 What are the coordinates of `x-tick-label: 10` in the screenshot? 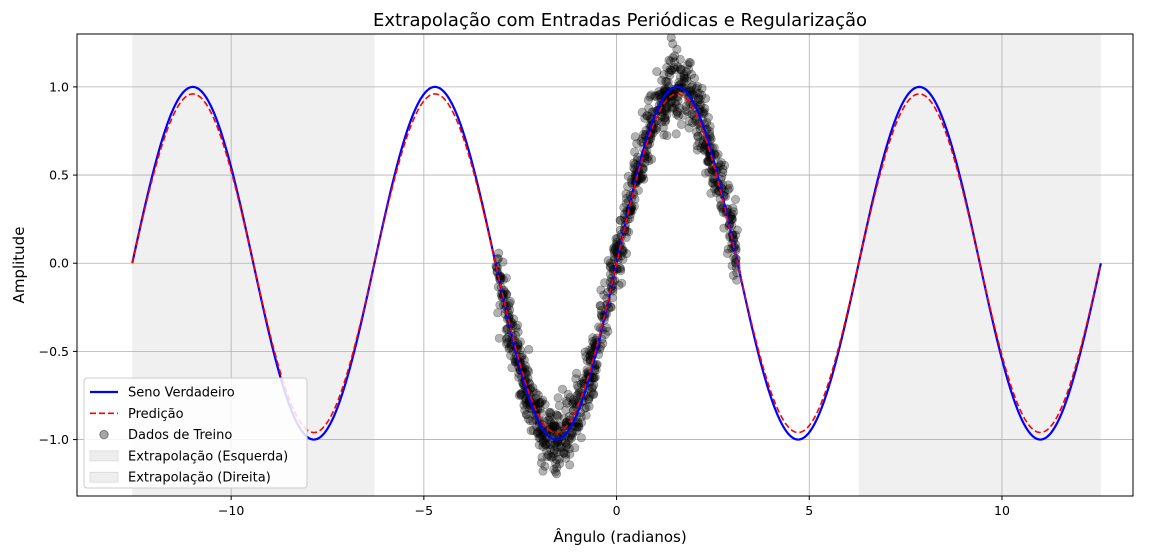 It's located at (1002, 510).